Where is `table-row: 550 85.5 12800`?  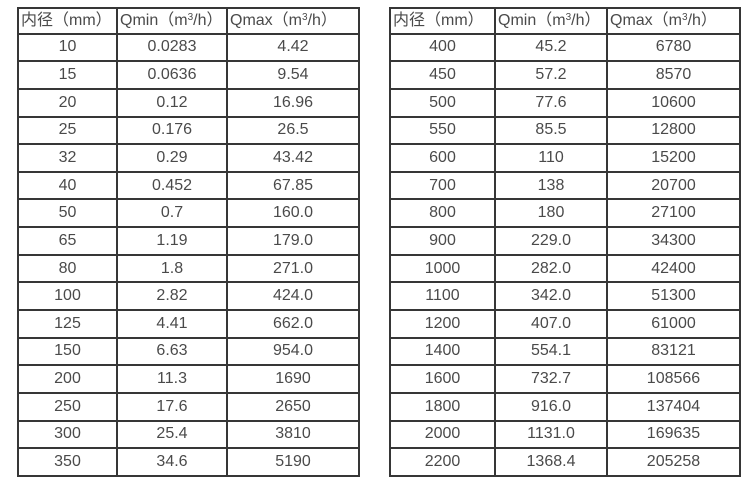 table-row: 550 85.5 12800 is located at coordinates (565, 130).